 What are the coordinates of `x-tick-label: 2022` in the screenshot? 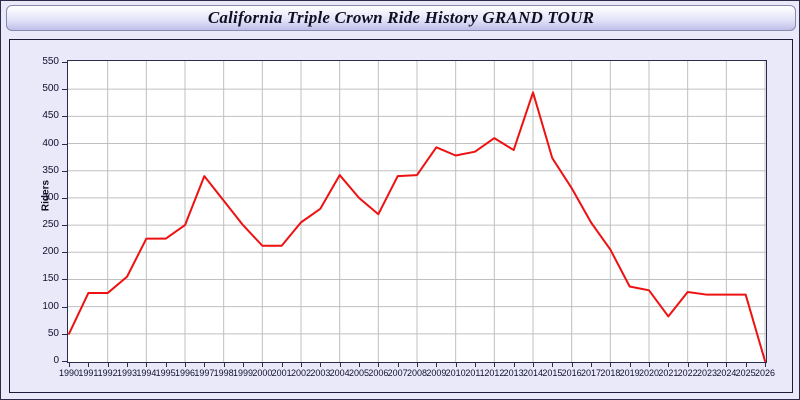 It's located at (687, 373).